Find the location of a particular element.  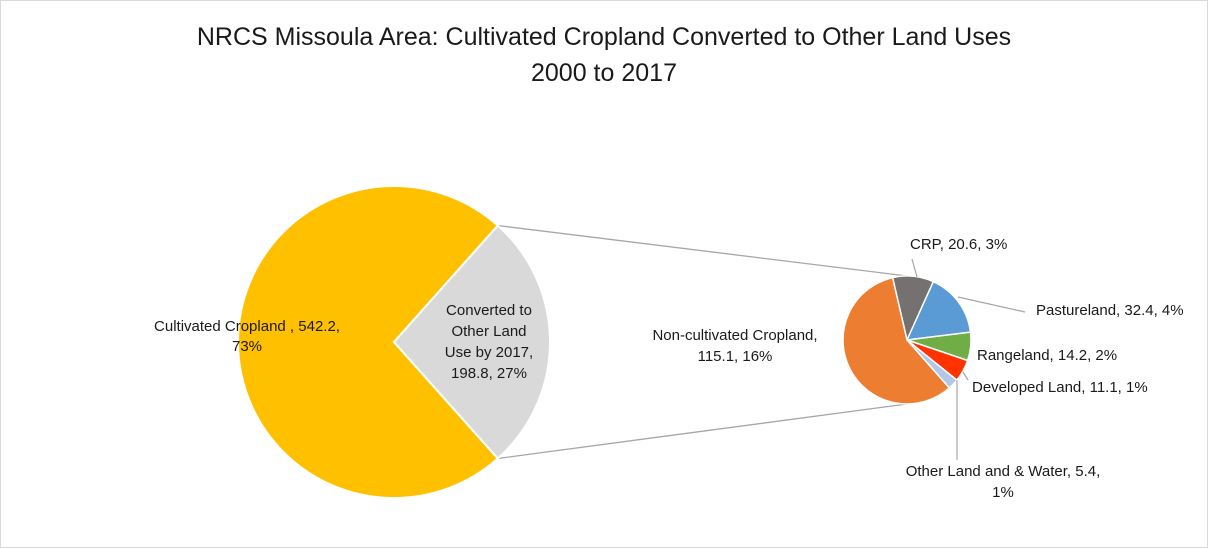

data-label-pastureland: Pastureland, 32.4, 4% is located at coordinates (1110, 310).